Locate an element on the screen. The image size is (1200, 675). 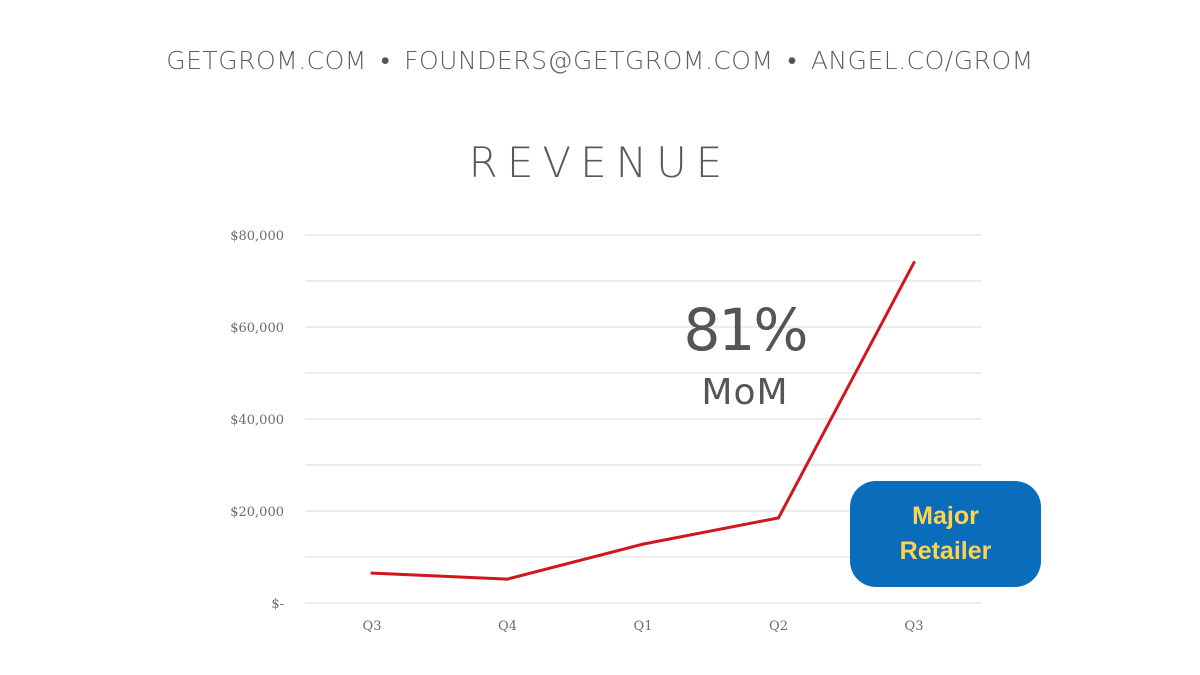
y-tick-label: $60,000 is located at coordinates (257, 328).